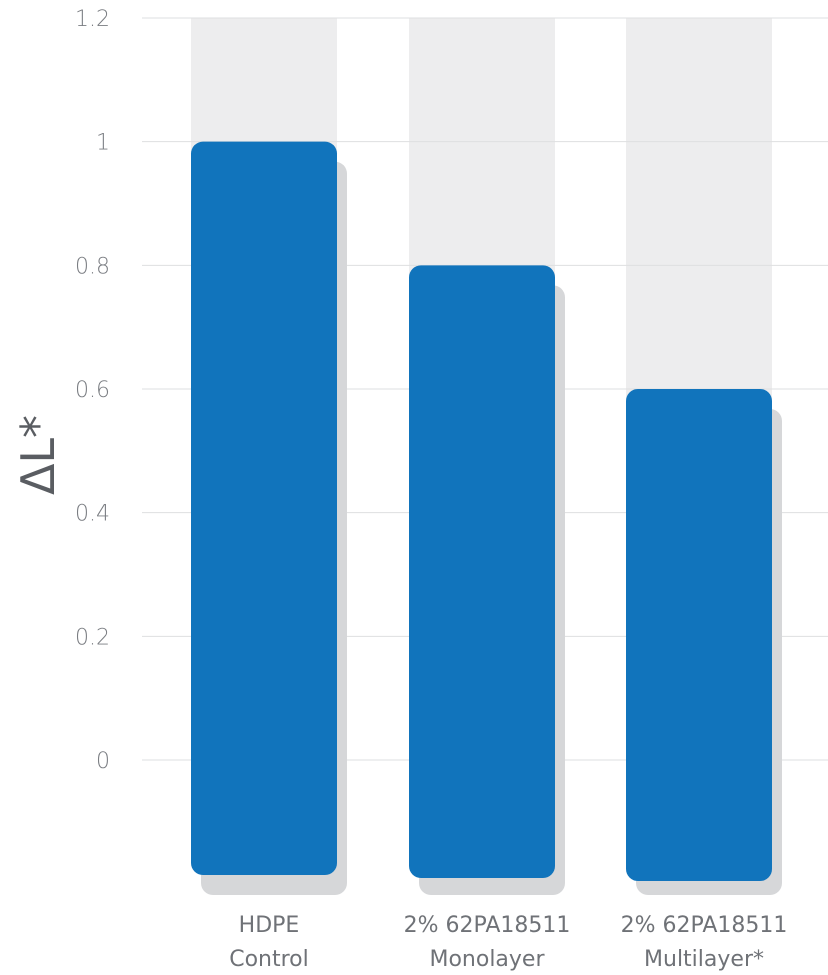  I want to click on y-axis-tick-labels: 0 0.2 0.4 0.6 0.8 1 1.2, so click(92, 390).